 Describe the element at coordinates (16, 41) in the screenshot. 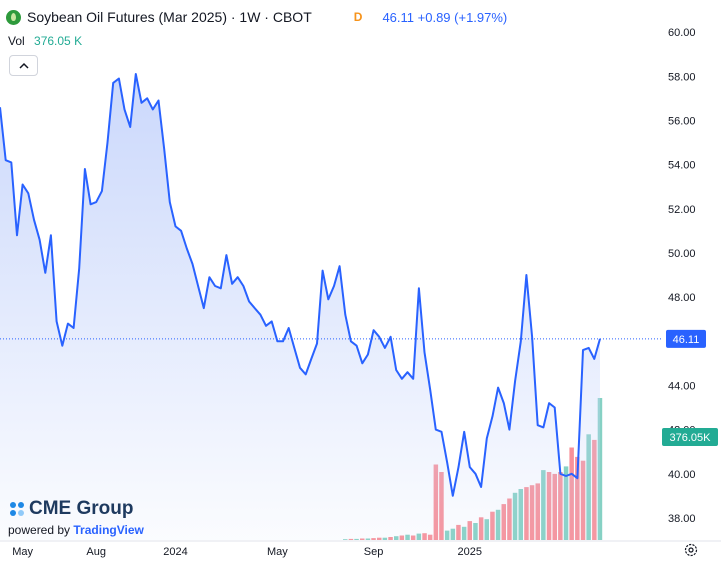

I see `volume-label: Vol` at that location.